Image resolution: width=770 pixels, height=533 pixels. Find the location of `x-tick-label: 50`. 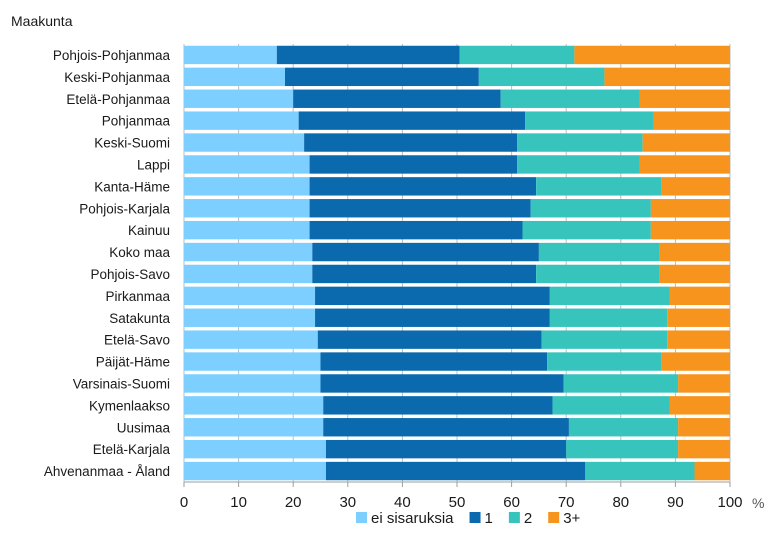

x-tick-label: 50 is located at coordinates (457, 502).